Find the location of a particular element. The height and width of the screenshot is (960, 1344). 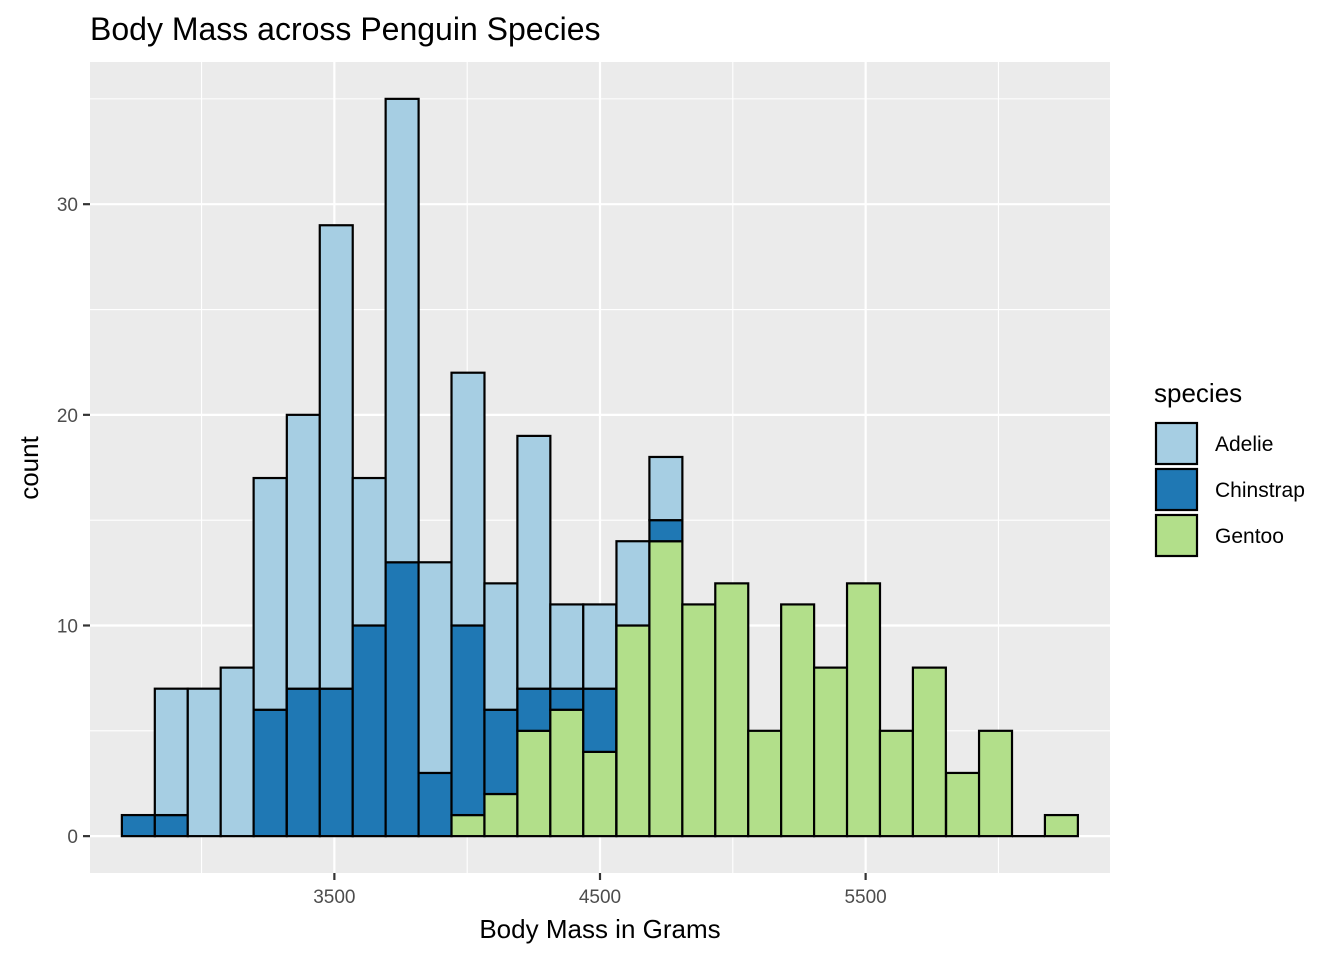

legend-label-gentoo: Gentoo is located at coordinates (1249, 536).